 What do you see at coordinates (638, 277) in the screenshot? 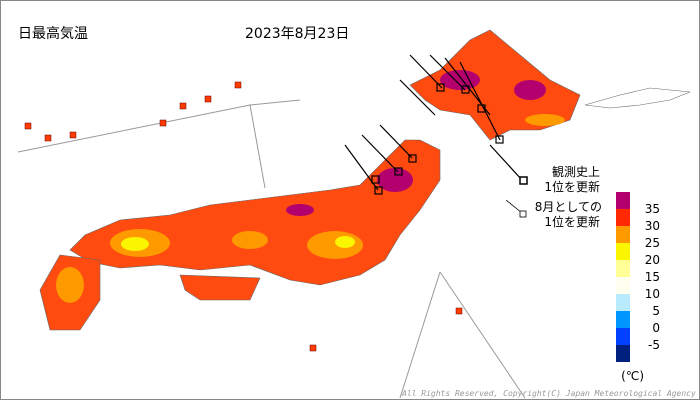
I see `color-scale: 35 30 25 20 15 10 5 0 -5` at bounding box center [638, 277].